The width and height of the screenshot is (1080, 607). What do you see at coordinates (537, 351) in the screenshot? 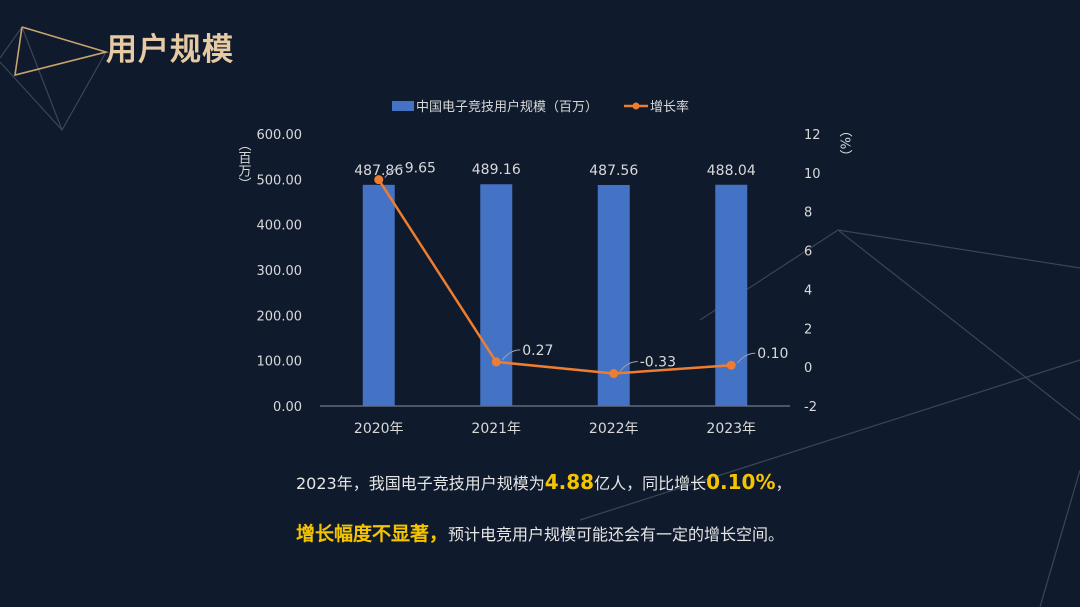
I see `line-data-label: 0.27` at bounding box center [537, 351].